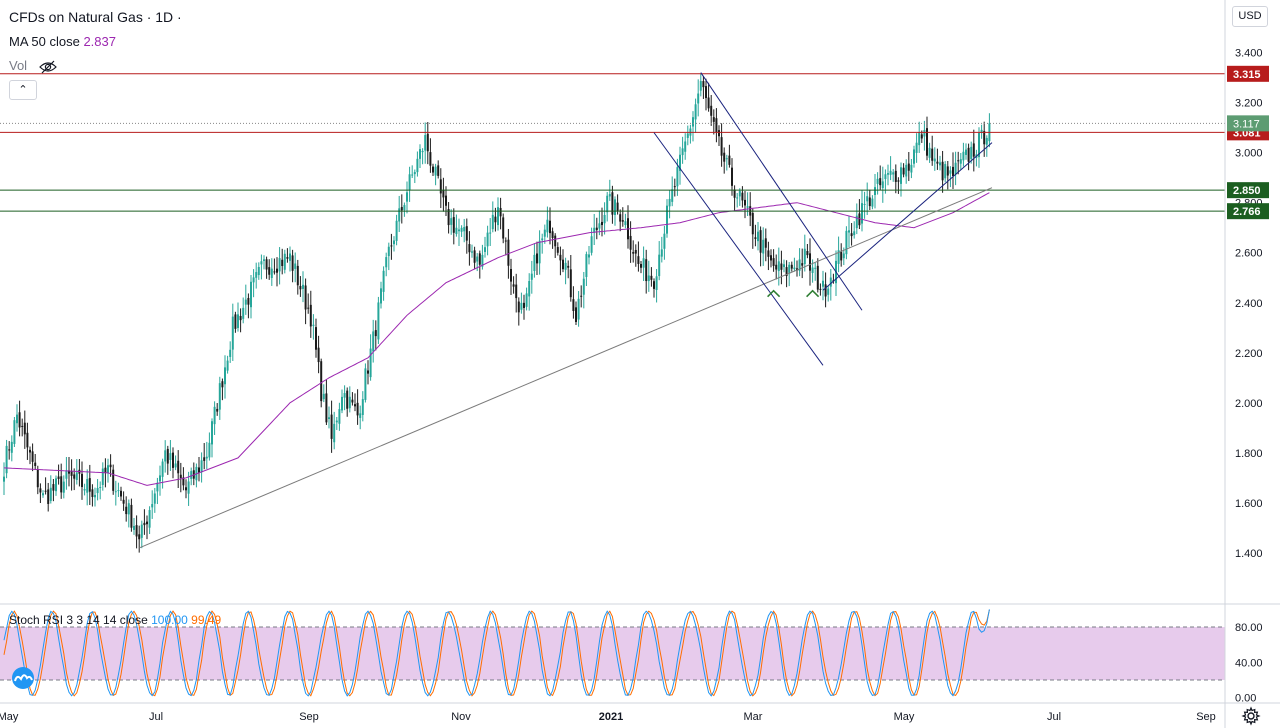 The image size is (1280, 728). Describe the element at coordinates (640, 712) in the screenshot. I see `time-axis: May Jul Sep Nov 2021 Mar May Jul Sep` at that location.